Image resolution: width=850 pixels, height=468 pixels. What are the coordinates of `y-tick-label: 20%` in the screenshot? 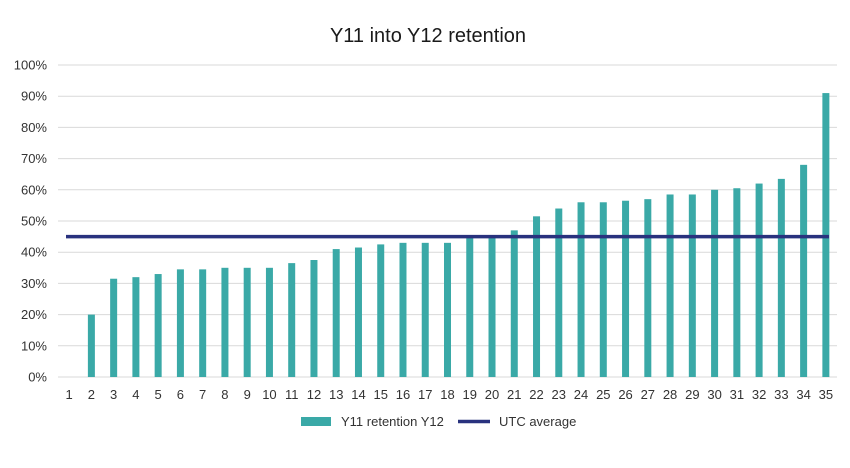 It's located at (34, 314).